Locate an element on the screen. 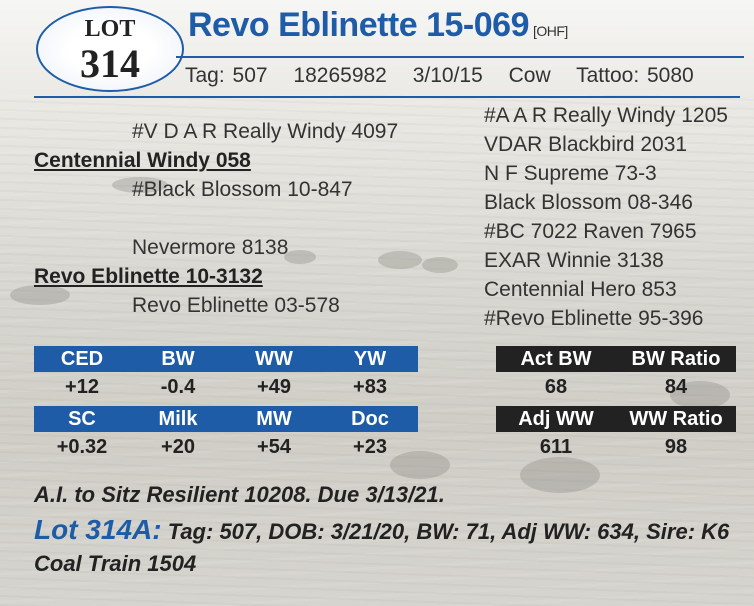 The image size is (754, 606). title-underline is located at coordinates (460, 57).